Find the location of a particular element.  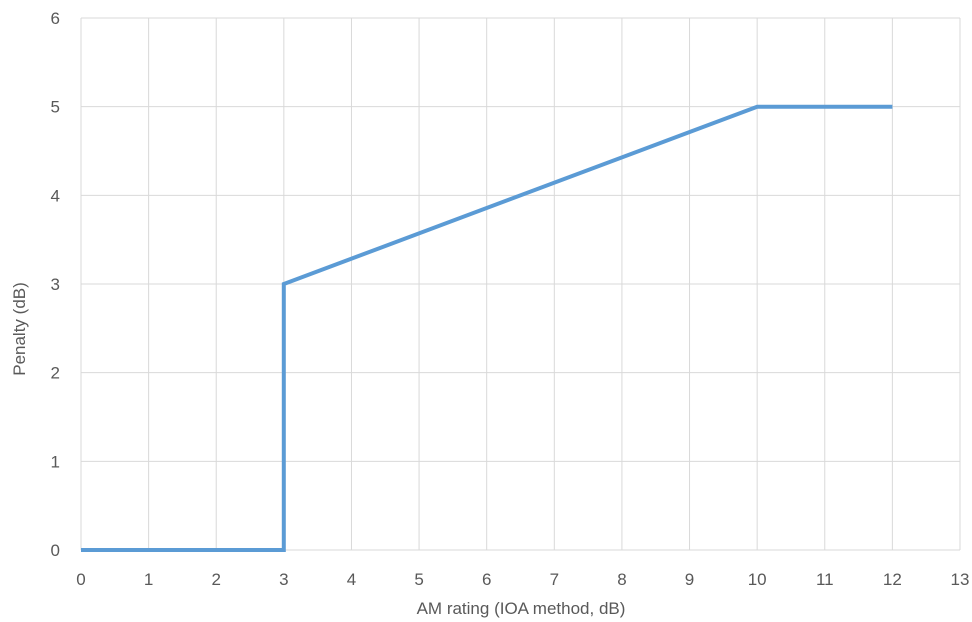

x-tick-label: 4 is located at coordinates (351, 579).